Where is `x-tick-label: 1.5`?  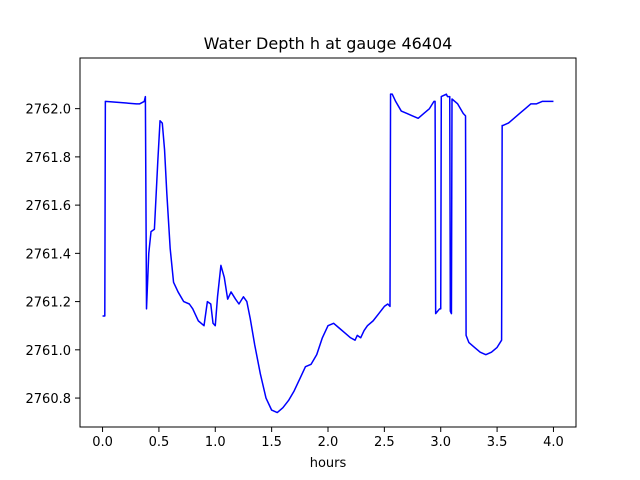 x-tick-label: 1.5 is located at coordinates (271, 442).